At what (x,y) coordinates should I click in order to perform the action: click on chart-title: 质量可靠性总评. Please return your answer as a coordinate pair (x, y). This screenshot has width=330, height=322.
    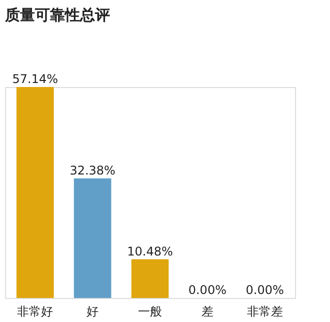
    Looking at the image, I should click on (57, 15).